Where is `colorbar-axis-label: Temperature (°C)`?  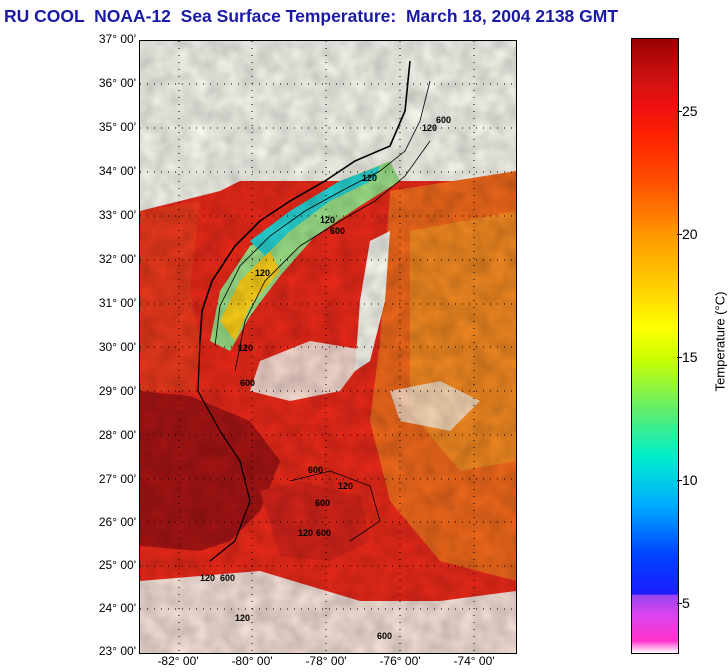 colorbar-axis-label: Temperature (°C) is located at coordinates (720, 341).